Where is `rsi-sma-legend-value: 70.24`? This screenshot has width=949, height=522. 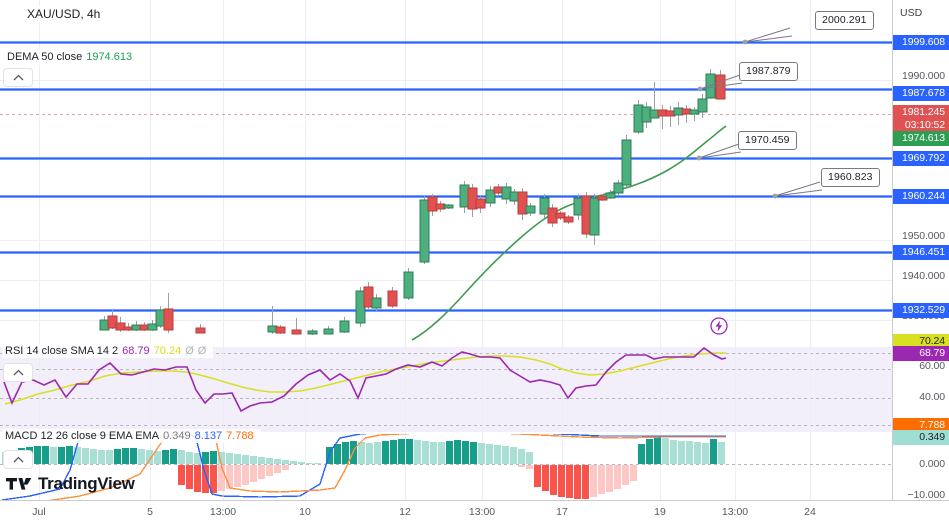 rsi-sma-legend-value: 70.24 is located at coordinates (167, 351).